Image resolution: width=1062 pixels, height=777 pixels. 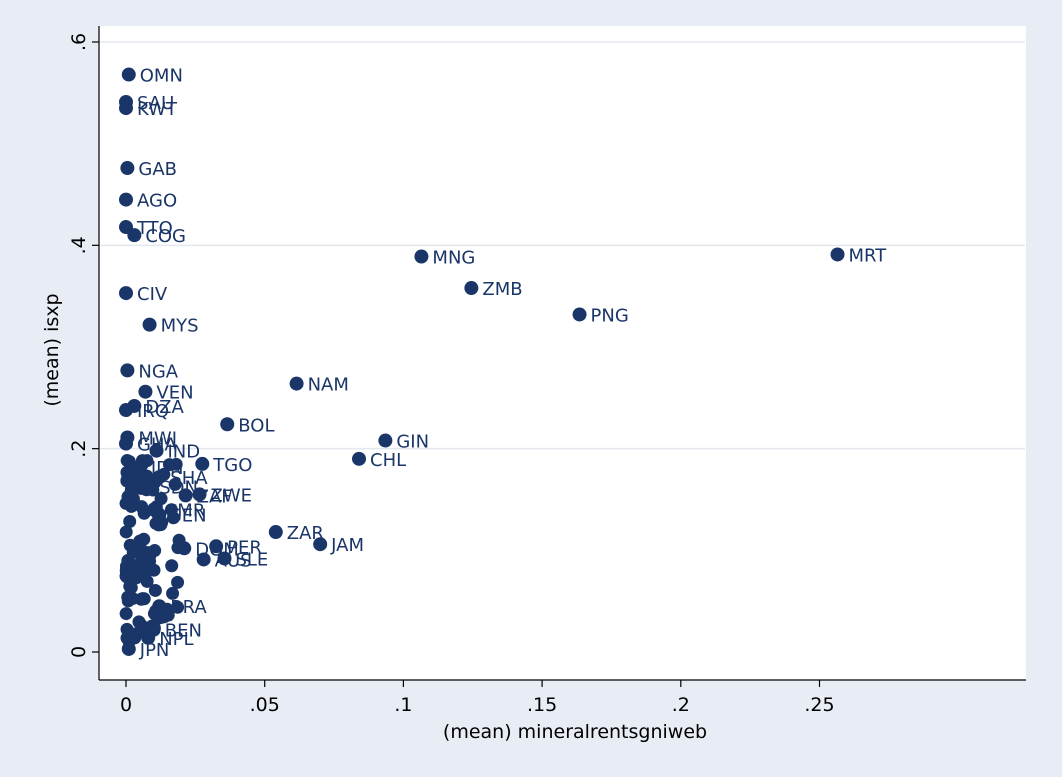 I want to click on point-label-per: PER, so click(x=244, y=547).